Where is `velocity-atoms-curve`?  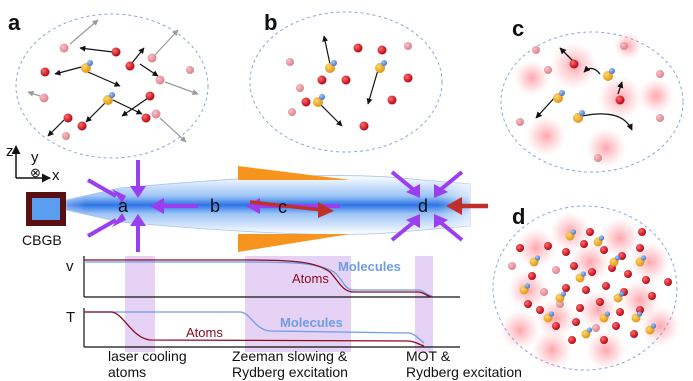 velocity-atoms-curve is located at coordinates (258, 278).